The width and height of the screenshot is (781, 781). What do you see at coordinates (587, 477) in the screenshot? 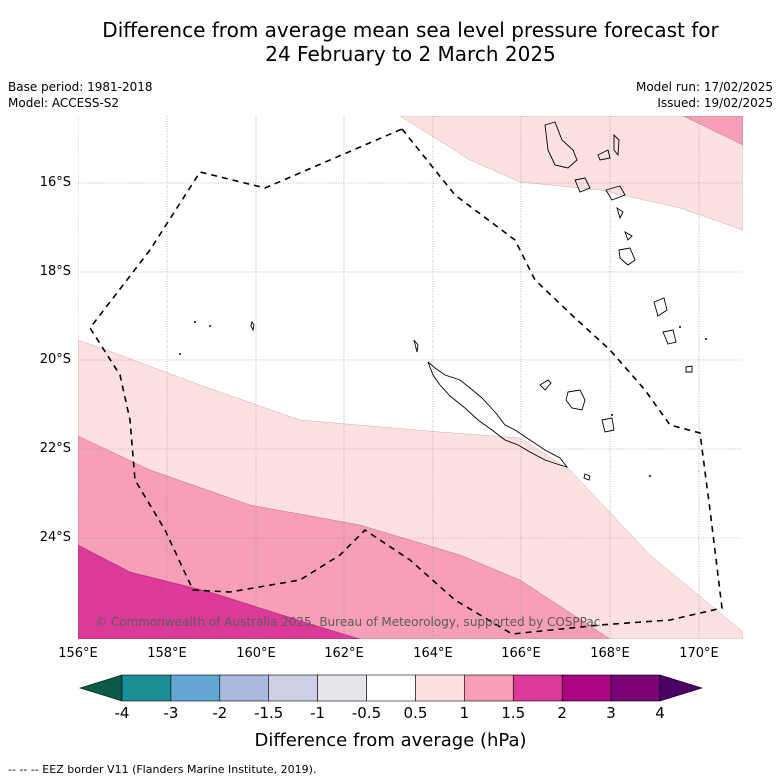
I see `coast-isle-of-pines` at bounding box center [587, 477].